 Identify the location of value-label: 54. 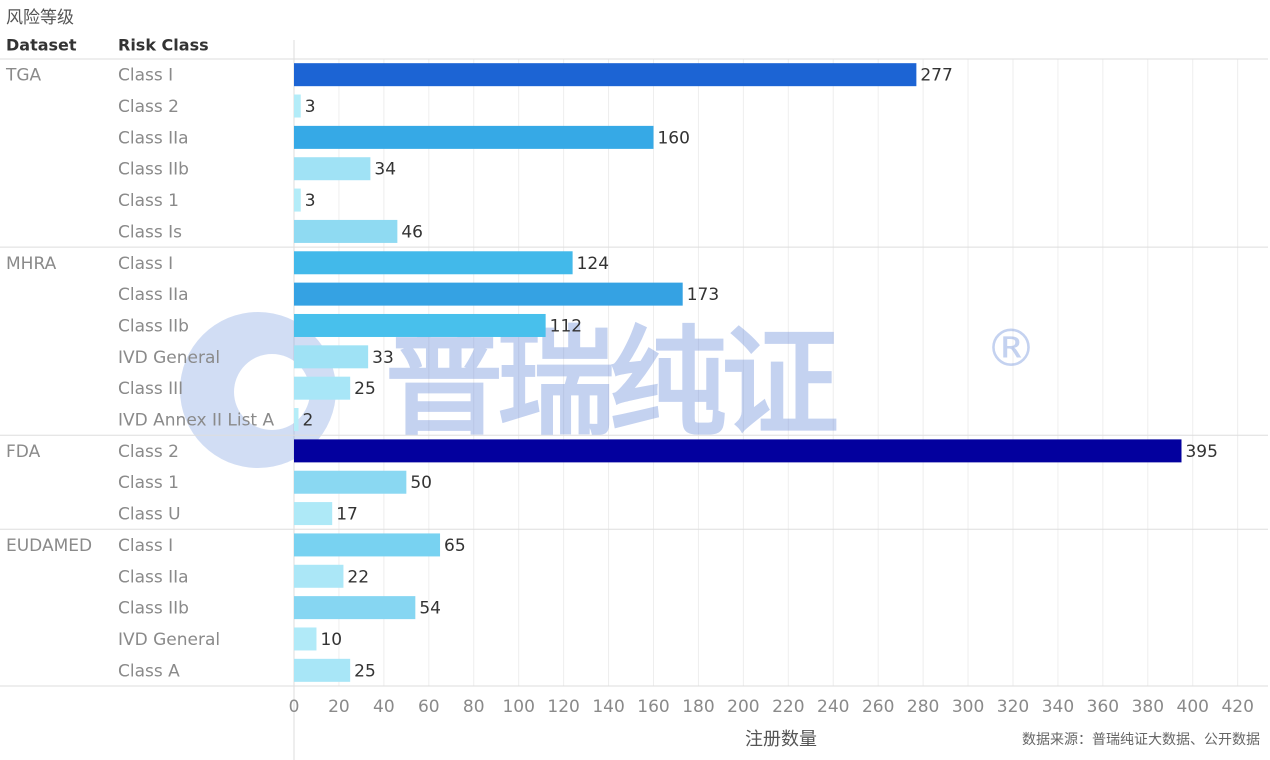
(430, 609).